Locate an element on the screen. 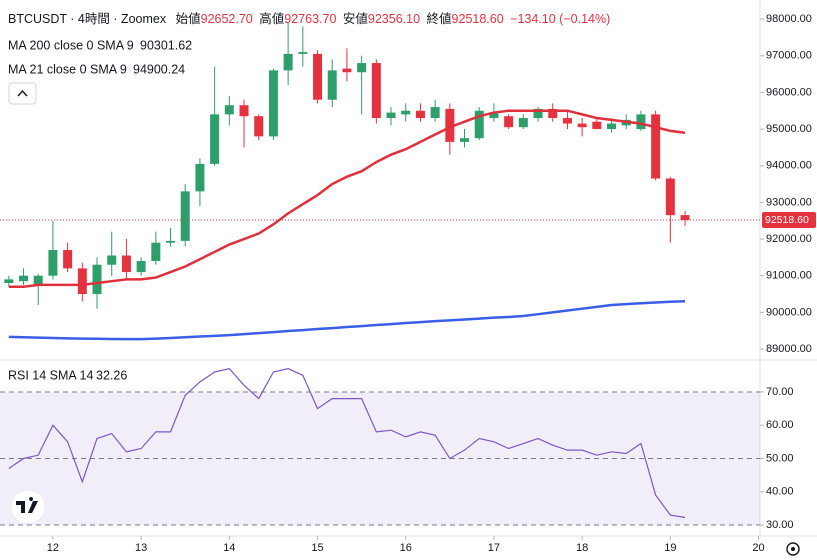 The image size is (817, 560). y-tick-label: 60.00 is located at coordinates (780, 425).